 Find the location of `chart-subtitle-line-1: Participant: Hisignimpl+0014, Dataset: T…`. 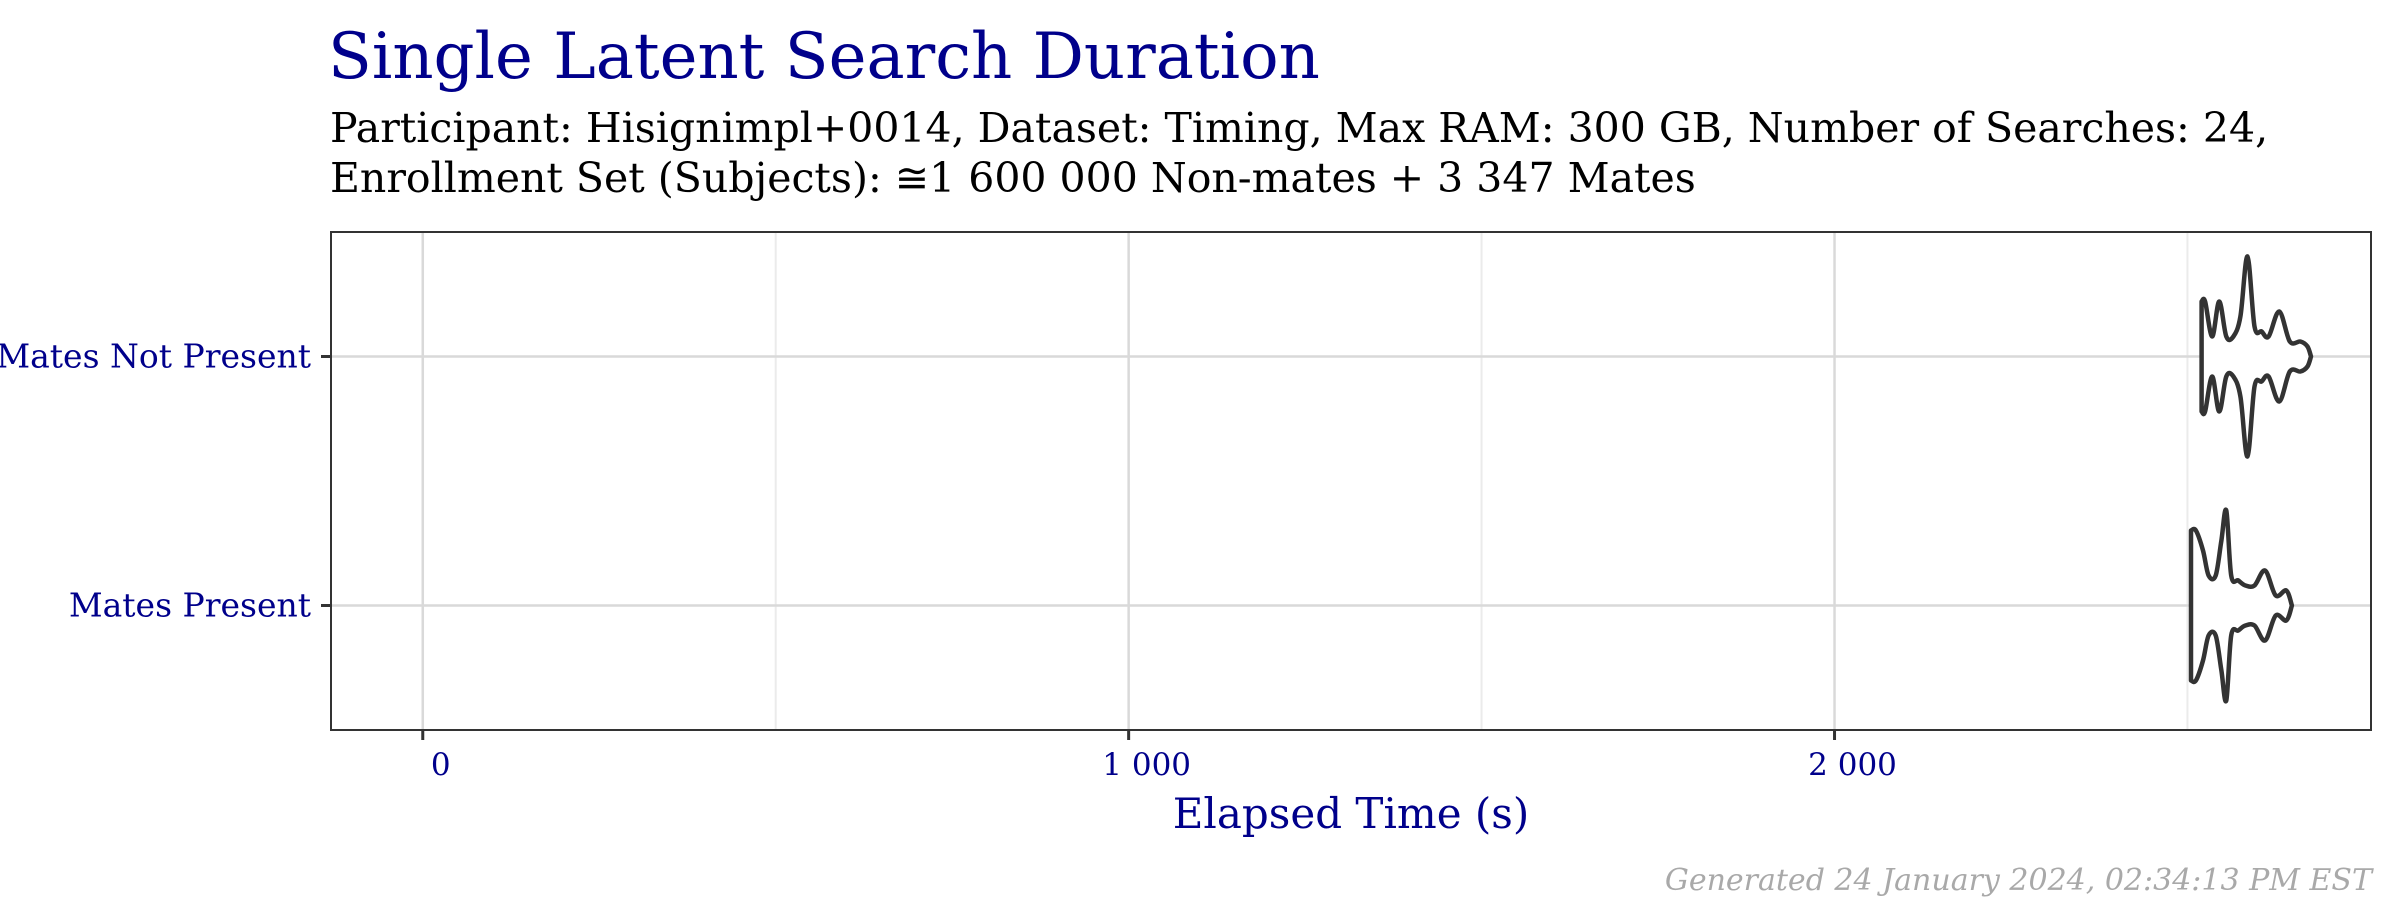

chart-subtitle-line-1: Participant: Hisignimpl+0014, Dataset: T… is located at coordinates (1299, 128).